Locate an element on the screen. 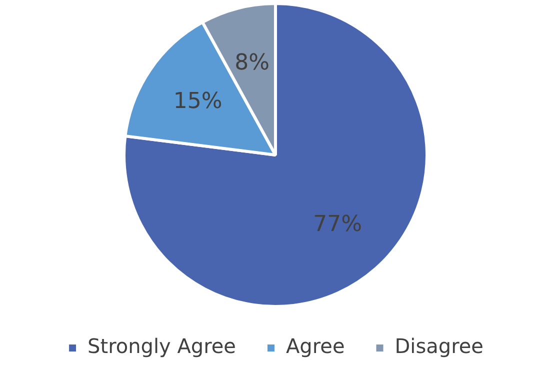 This screenshot has width=551, height=368. data-label: 15% is located at coordinates (197, 101).